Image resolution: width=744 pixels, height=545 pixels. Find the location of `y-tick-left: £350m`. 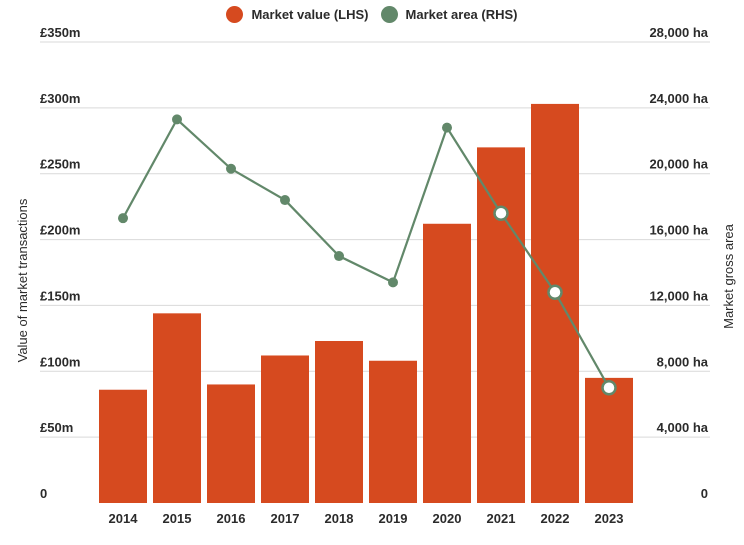

y-tick-left: £350m is located at coordinates (60, 32).